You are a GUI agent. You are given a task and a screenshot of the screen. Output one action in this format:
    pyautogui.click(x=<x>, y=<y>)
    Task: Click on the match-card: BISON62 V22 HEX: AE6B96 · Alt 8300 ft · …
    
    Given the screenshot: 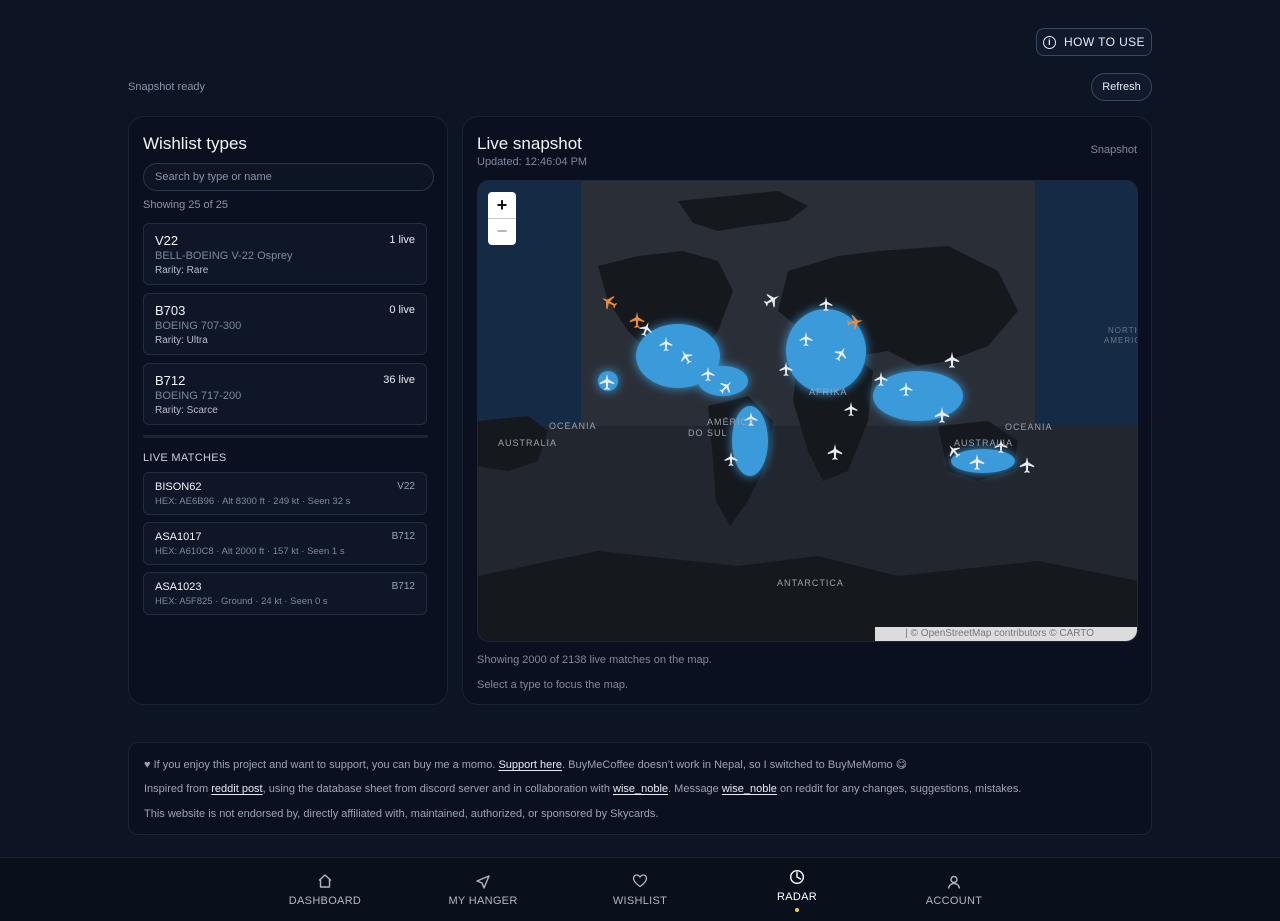 What is the action you would take?
    pyautogui.click(x=285, y=493)
    